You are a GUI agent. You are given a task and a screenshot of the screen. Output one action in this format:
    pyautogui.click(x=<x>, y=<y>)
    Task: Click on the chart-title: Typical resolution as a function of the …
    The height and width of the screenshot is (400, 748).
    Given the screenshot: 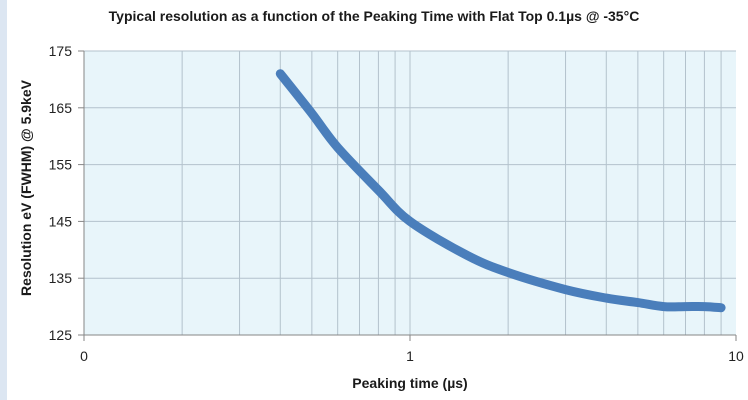 What is the action you would take?
    pyautogui.click(x=374, y=16)
    